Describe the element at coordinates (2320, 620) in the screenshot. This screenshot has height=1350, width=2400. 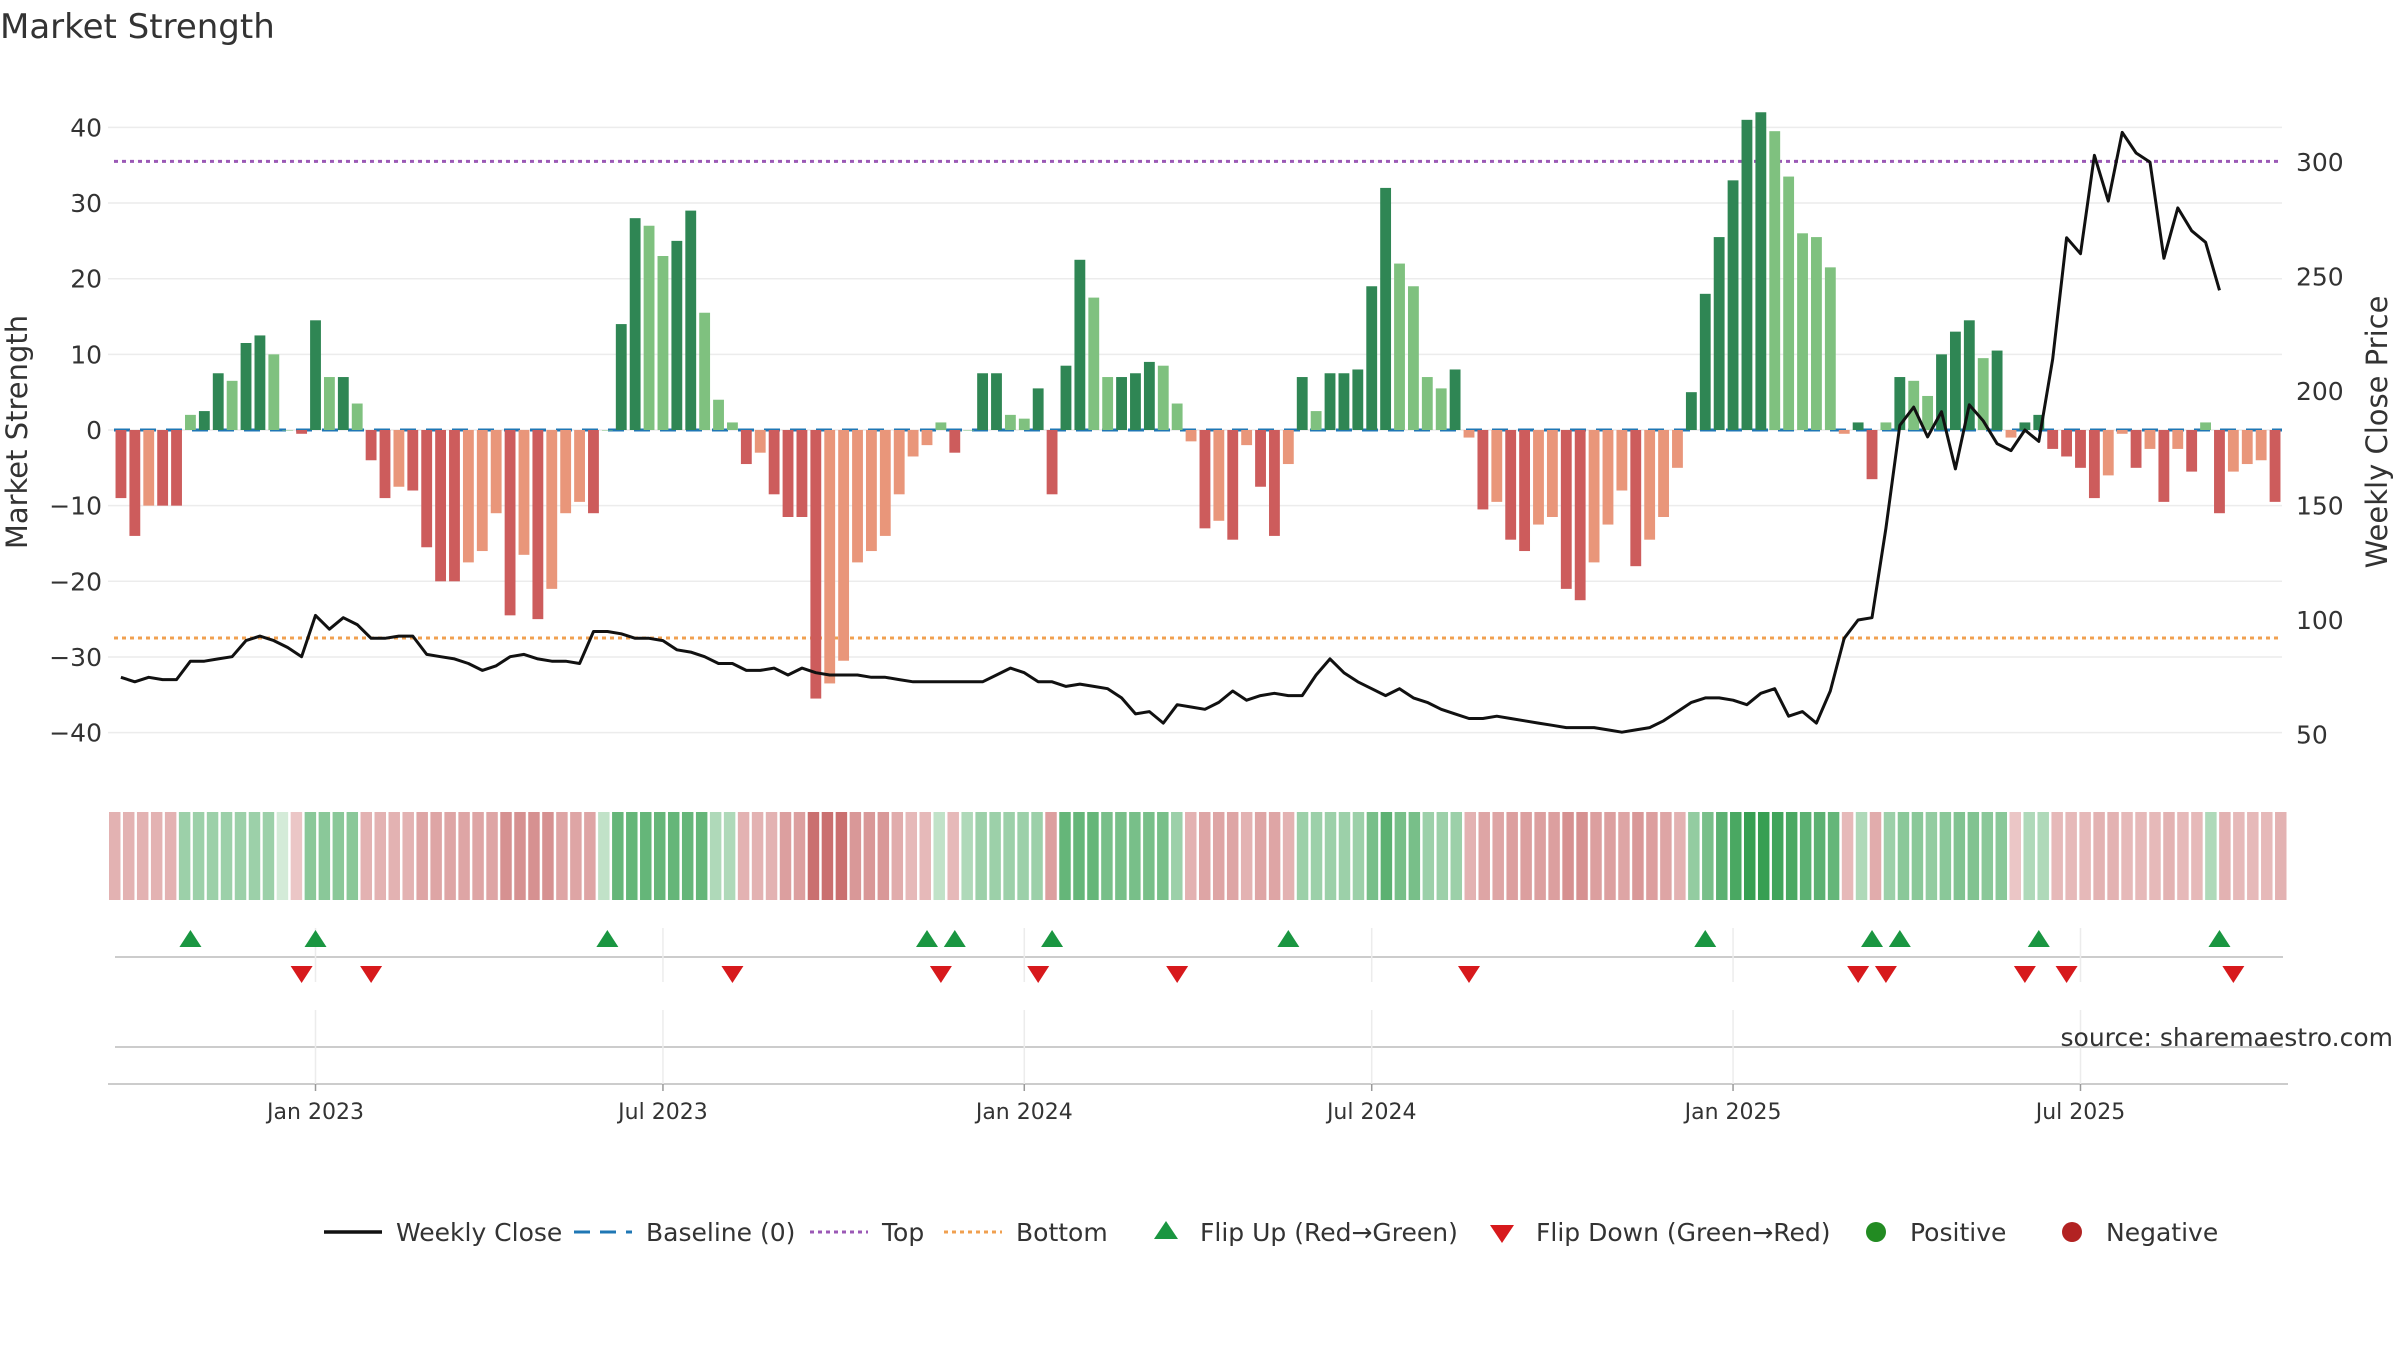
I see `y2-tick-label: 100` at that location.